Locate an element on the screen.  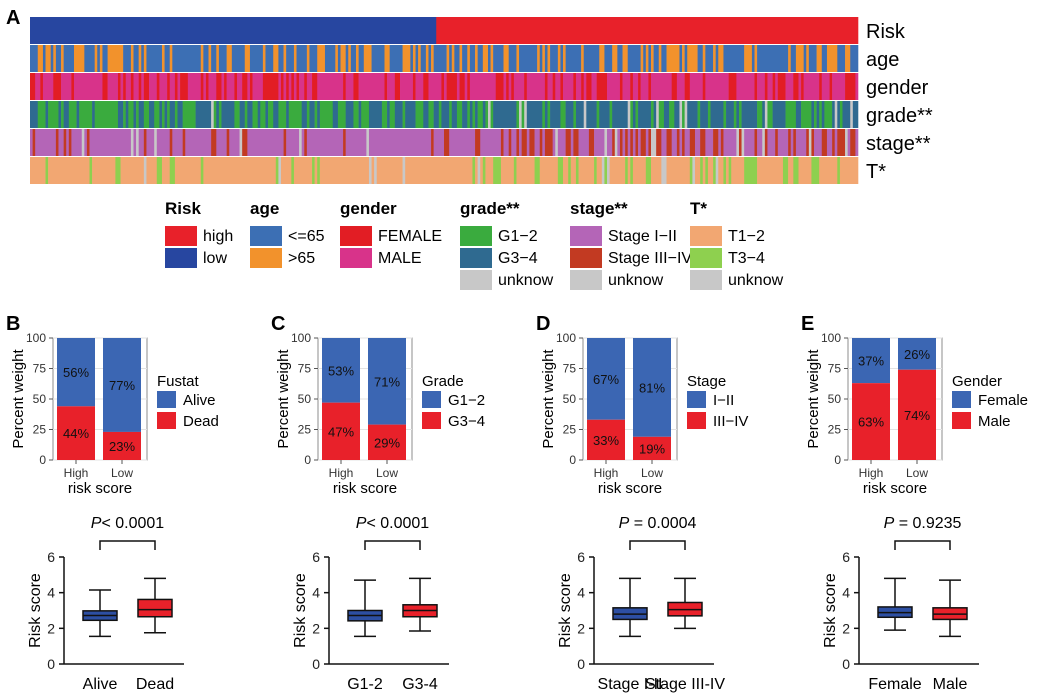
p-value-prefix: P is located at coordinates (96, 523).